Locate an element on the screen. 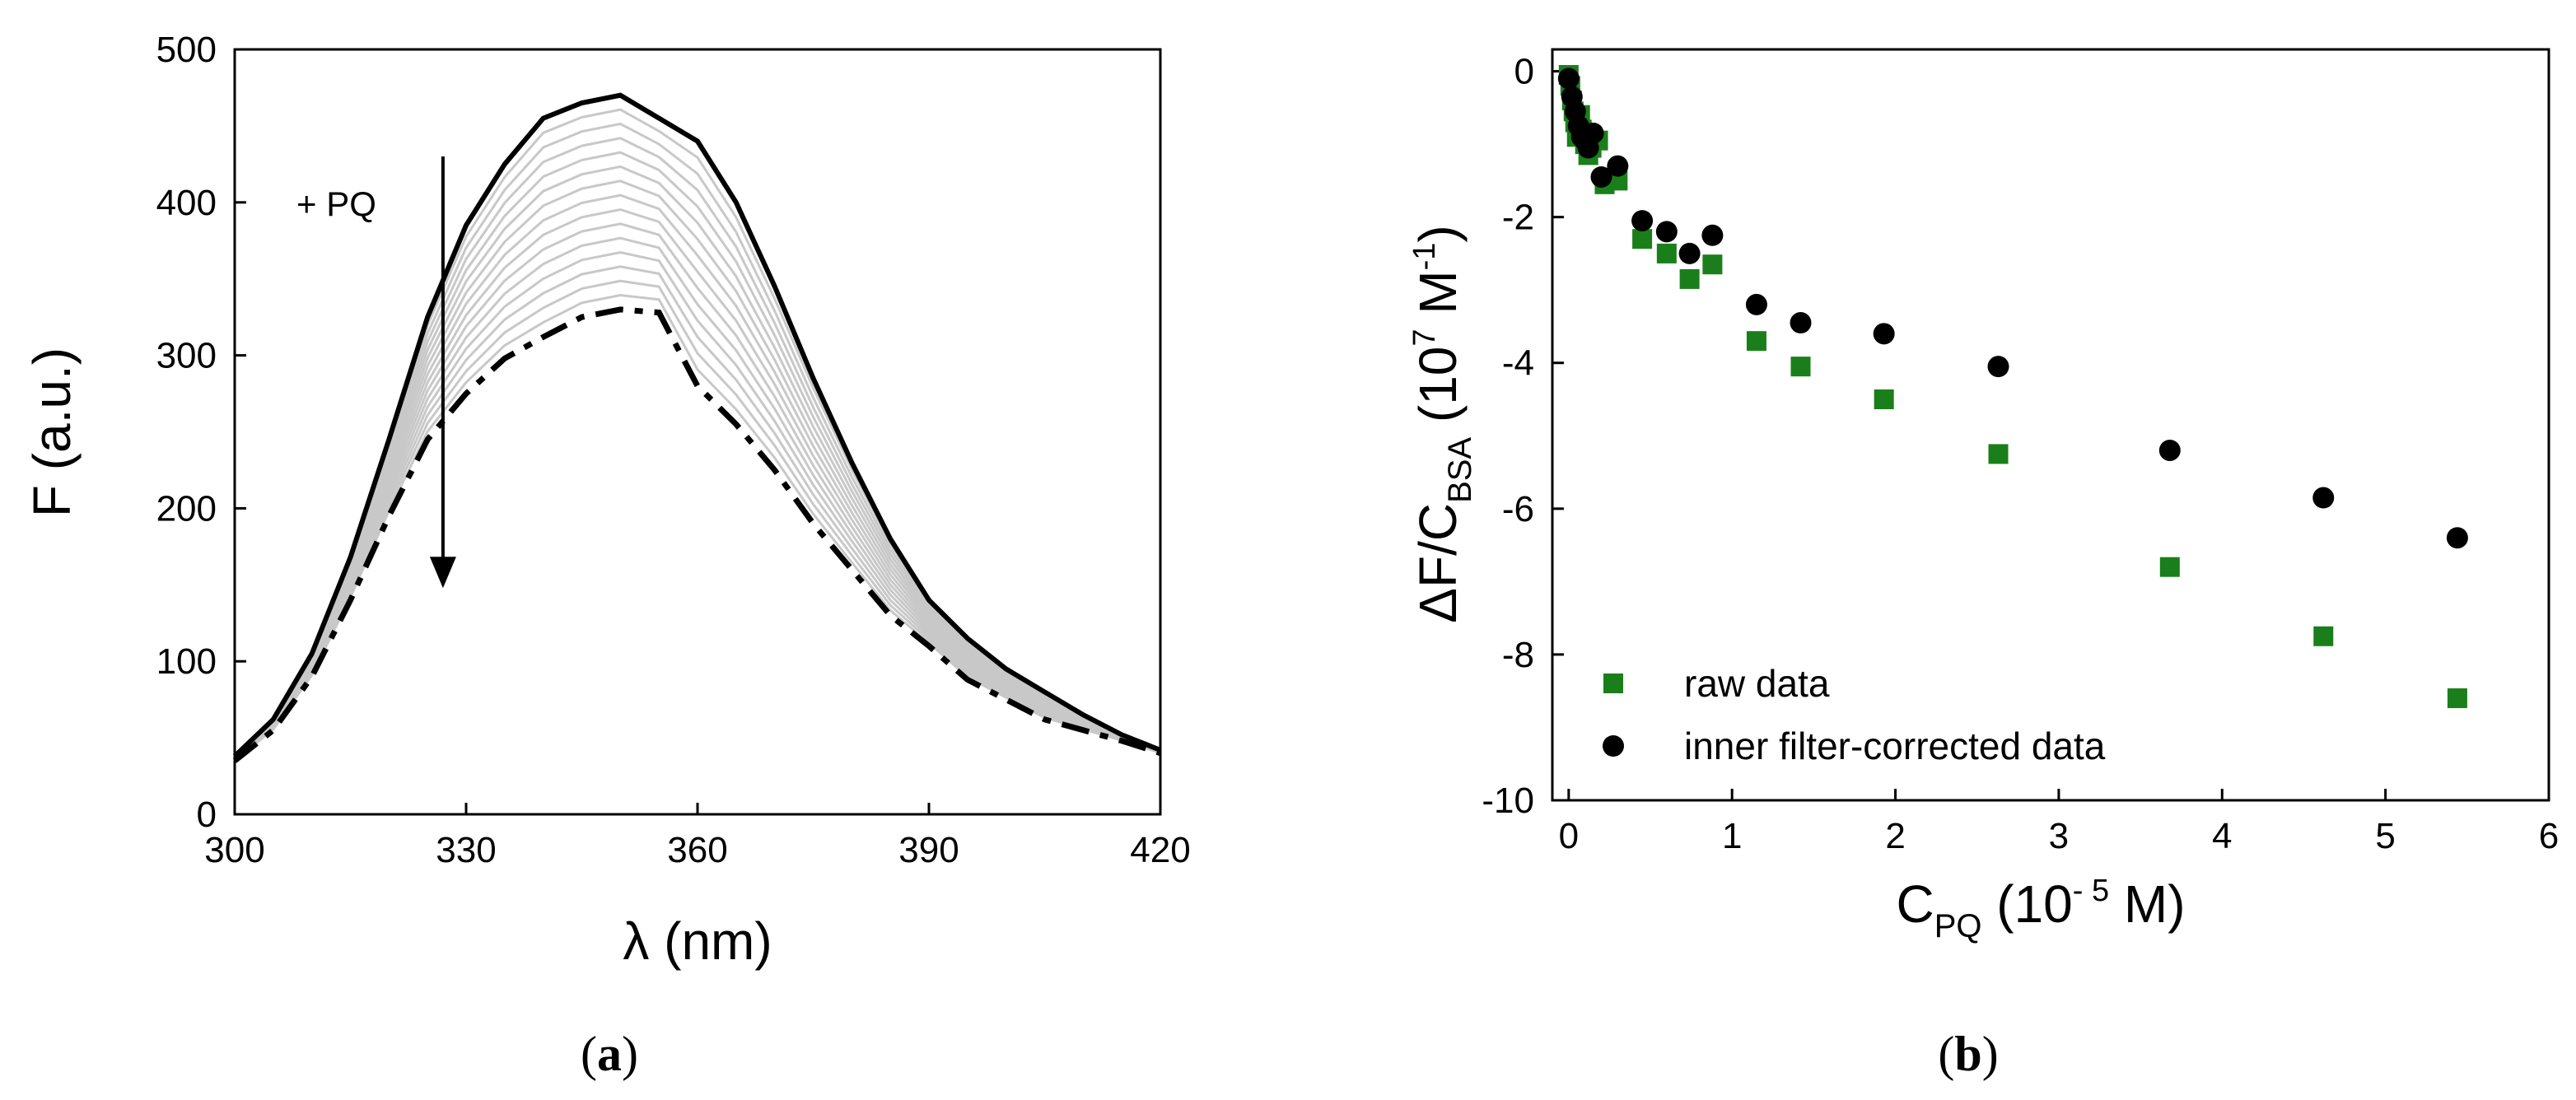  panel-b-y-tick-label: -6 is located at coordinates (1518, 509).